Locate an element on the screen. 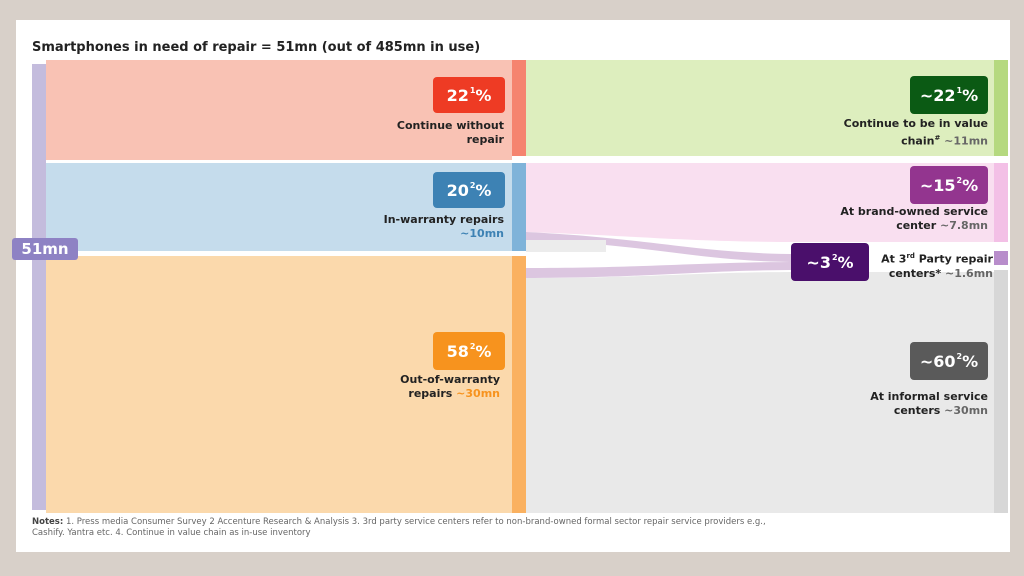 The width and height of the screenshot is (1024, 576). label-value-chain-value: ~11mn is located at coordinates (966, 141).